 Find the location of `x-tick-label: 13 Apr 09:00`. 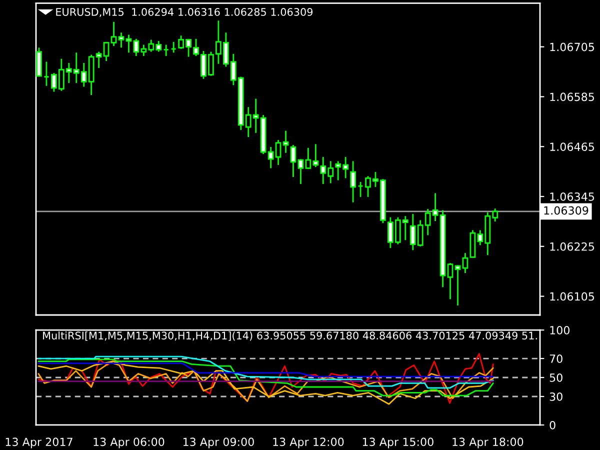

x-tick-label: 13 Apr 09:00 is located at coordinates (218, 443).